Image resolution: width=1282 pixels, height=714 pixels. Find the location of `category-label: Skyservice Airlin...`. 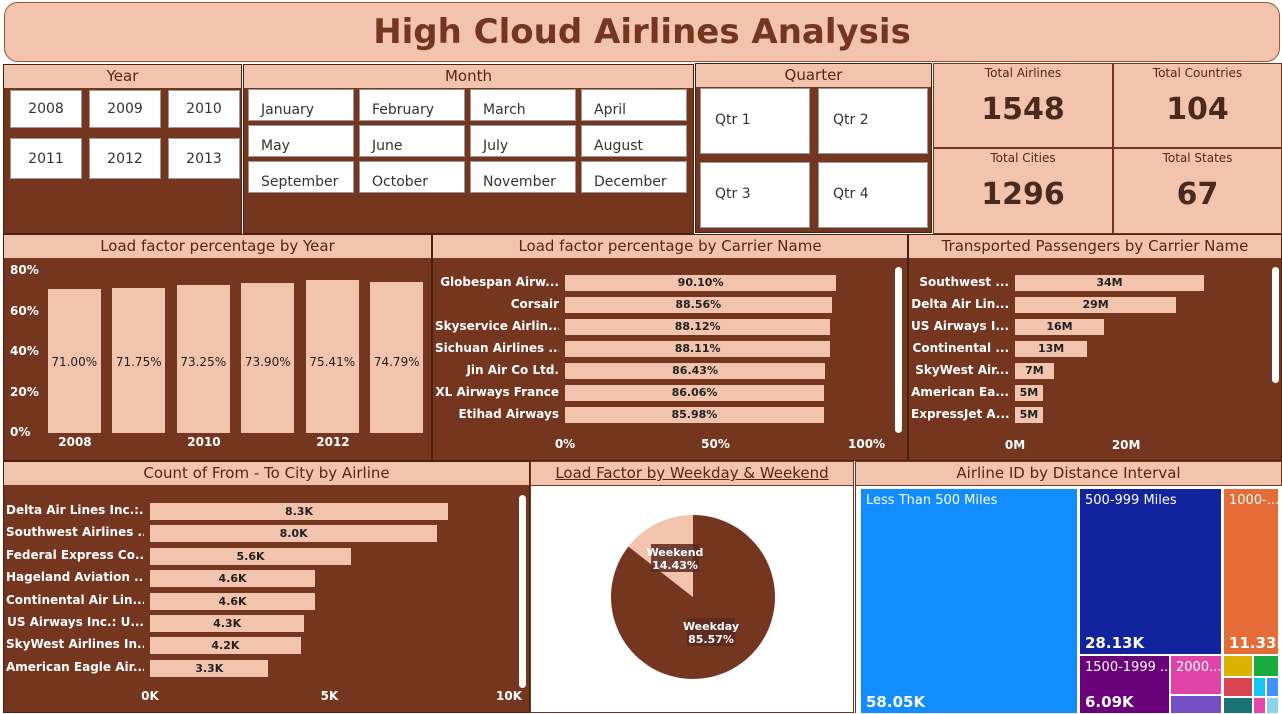

category-label: Skyservice Airlin... is located at coordinates (497, 326).